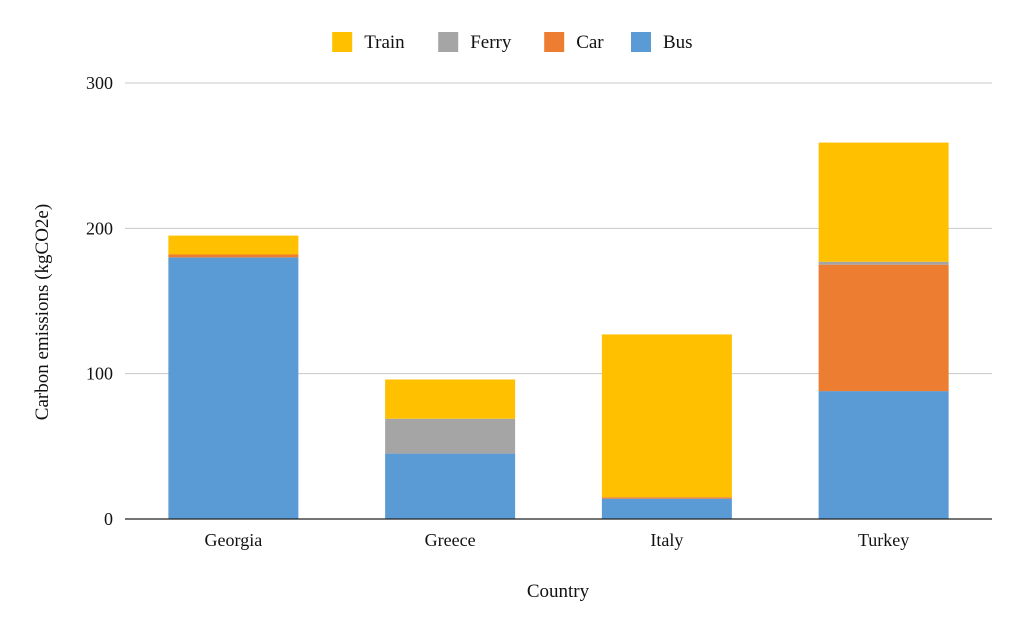 The width and height of the screenshot is (1024, 633). I want to click on x-tick-label-georgia: Georgia, so click(234, 540).